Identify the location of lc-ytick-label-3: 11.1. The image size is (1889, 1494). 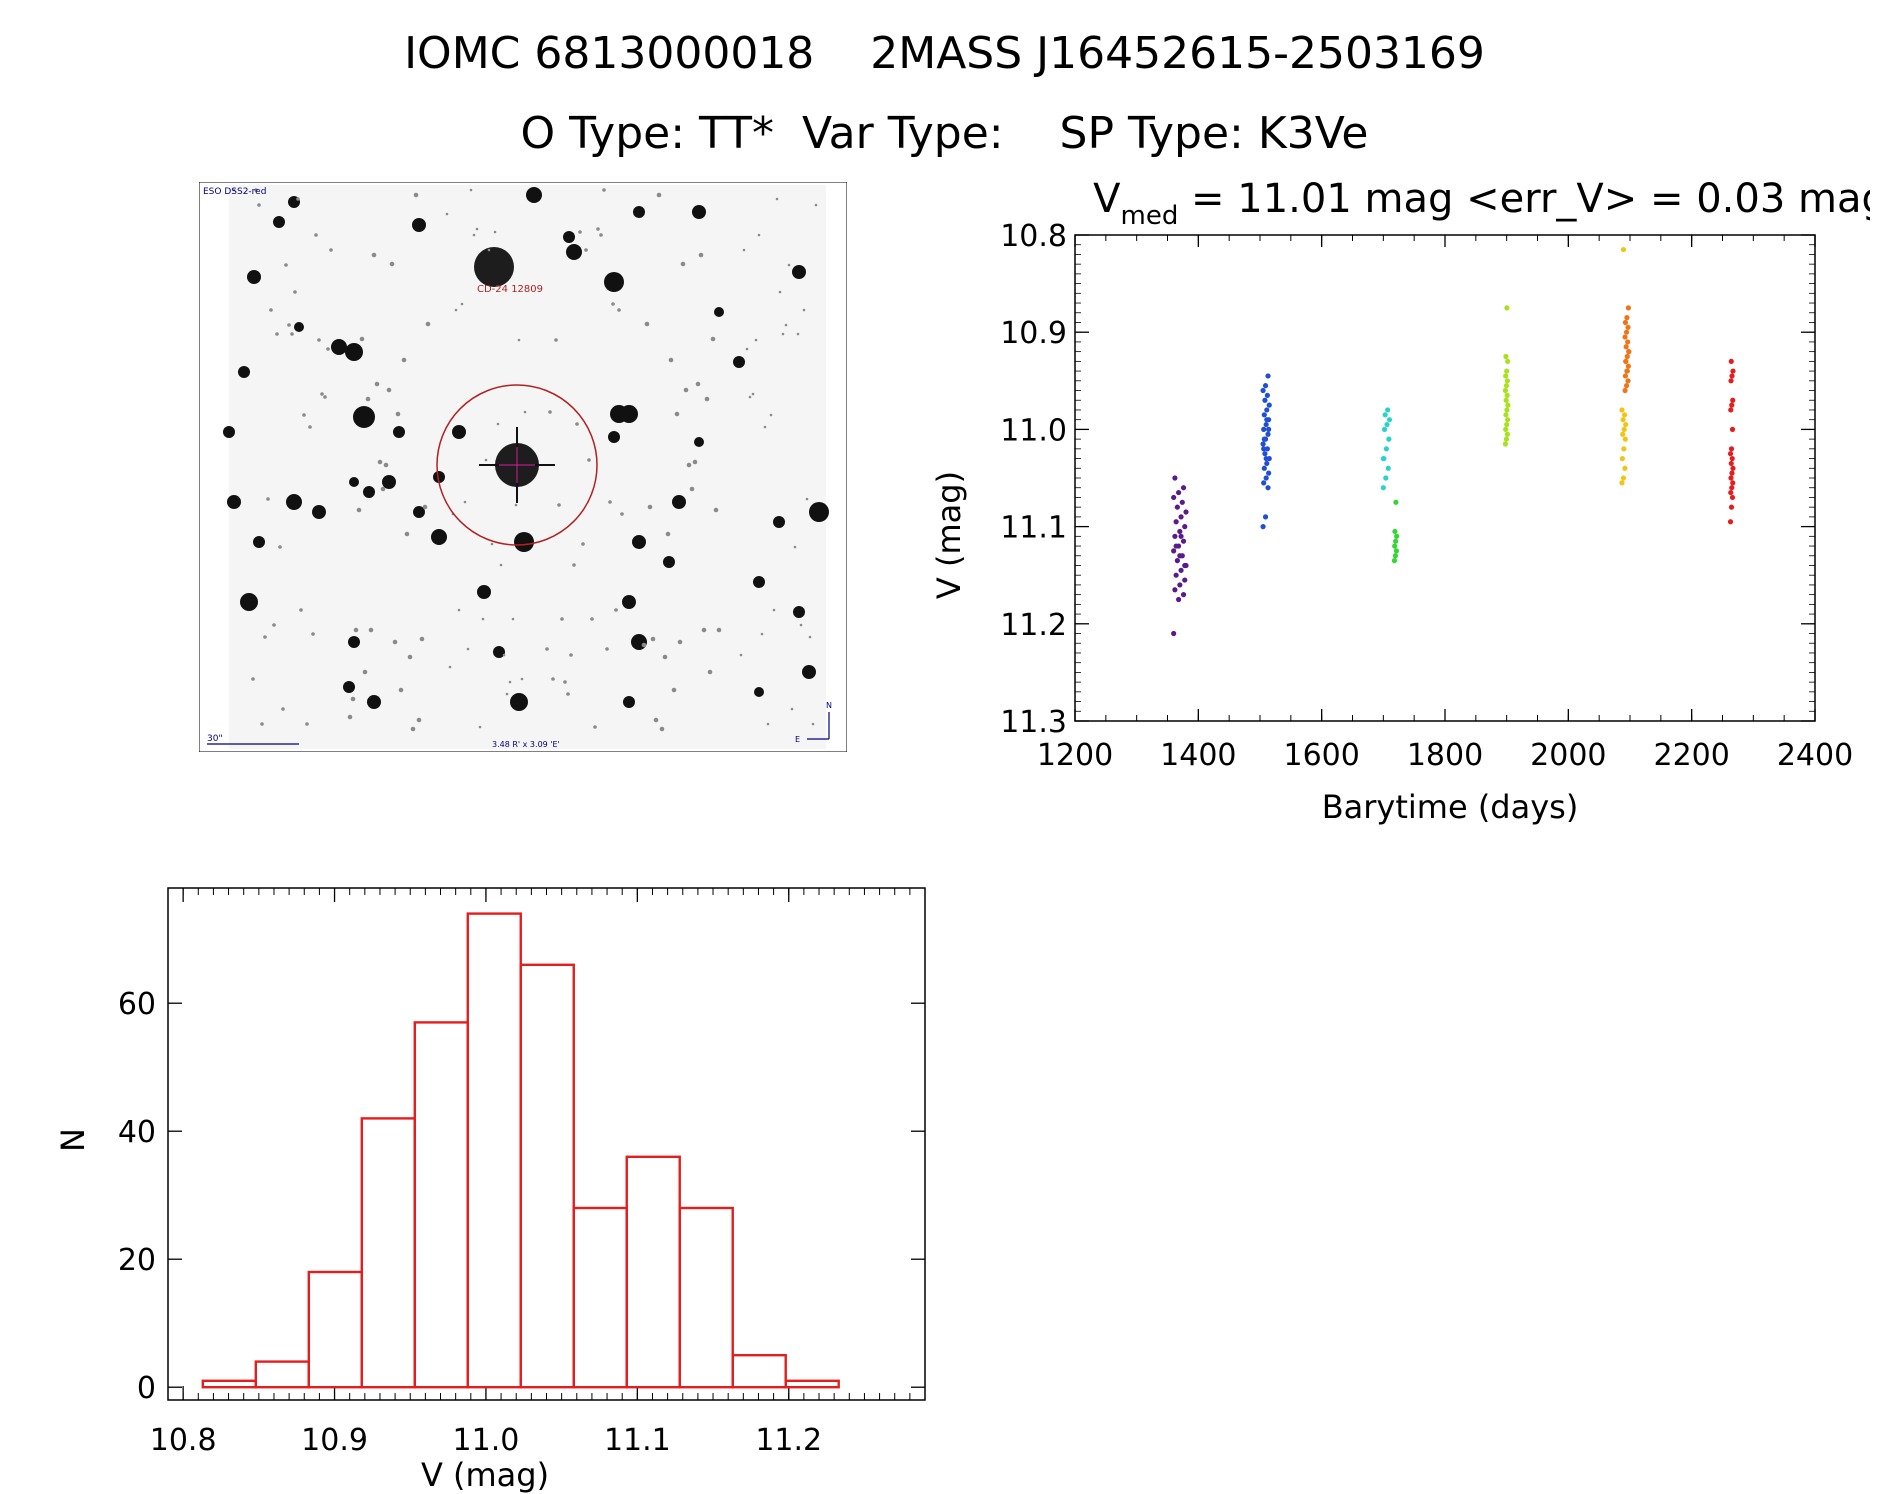
(1033, 528).